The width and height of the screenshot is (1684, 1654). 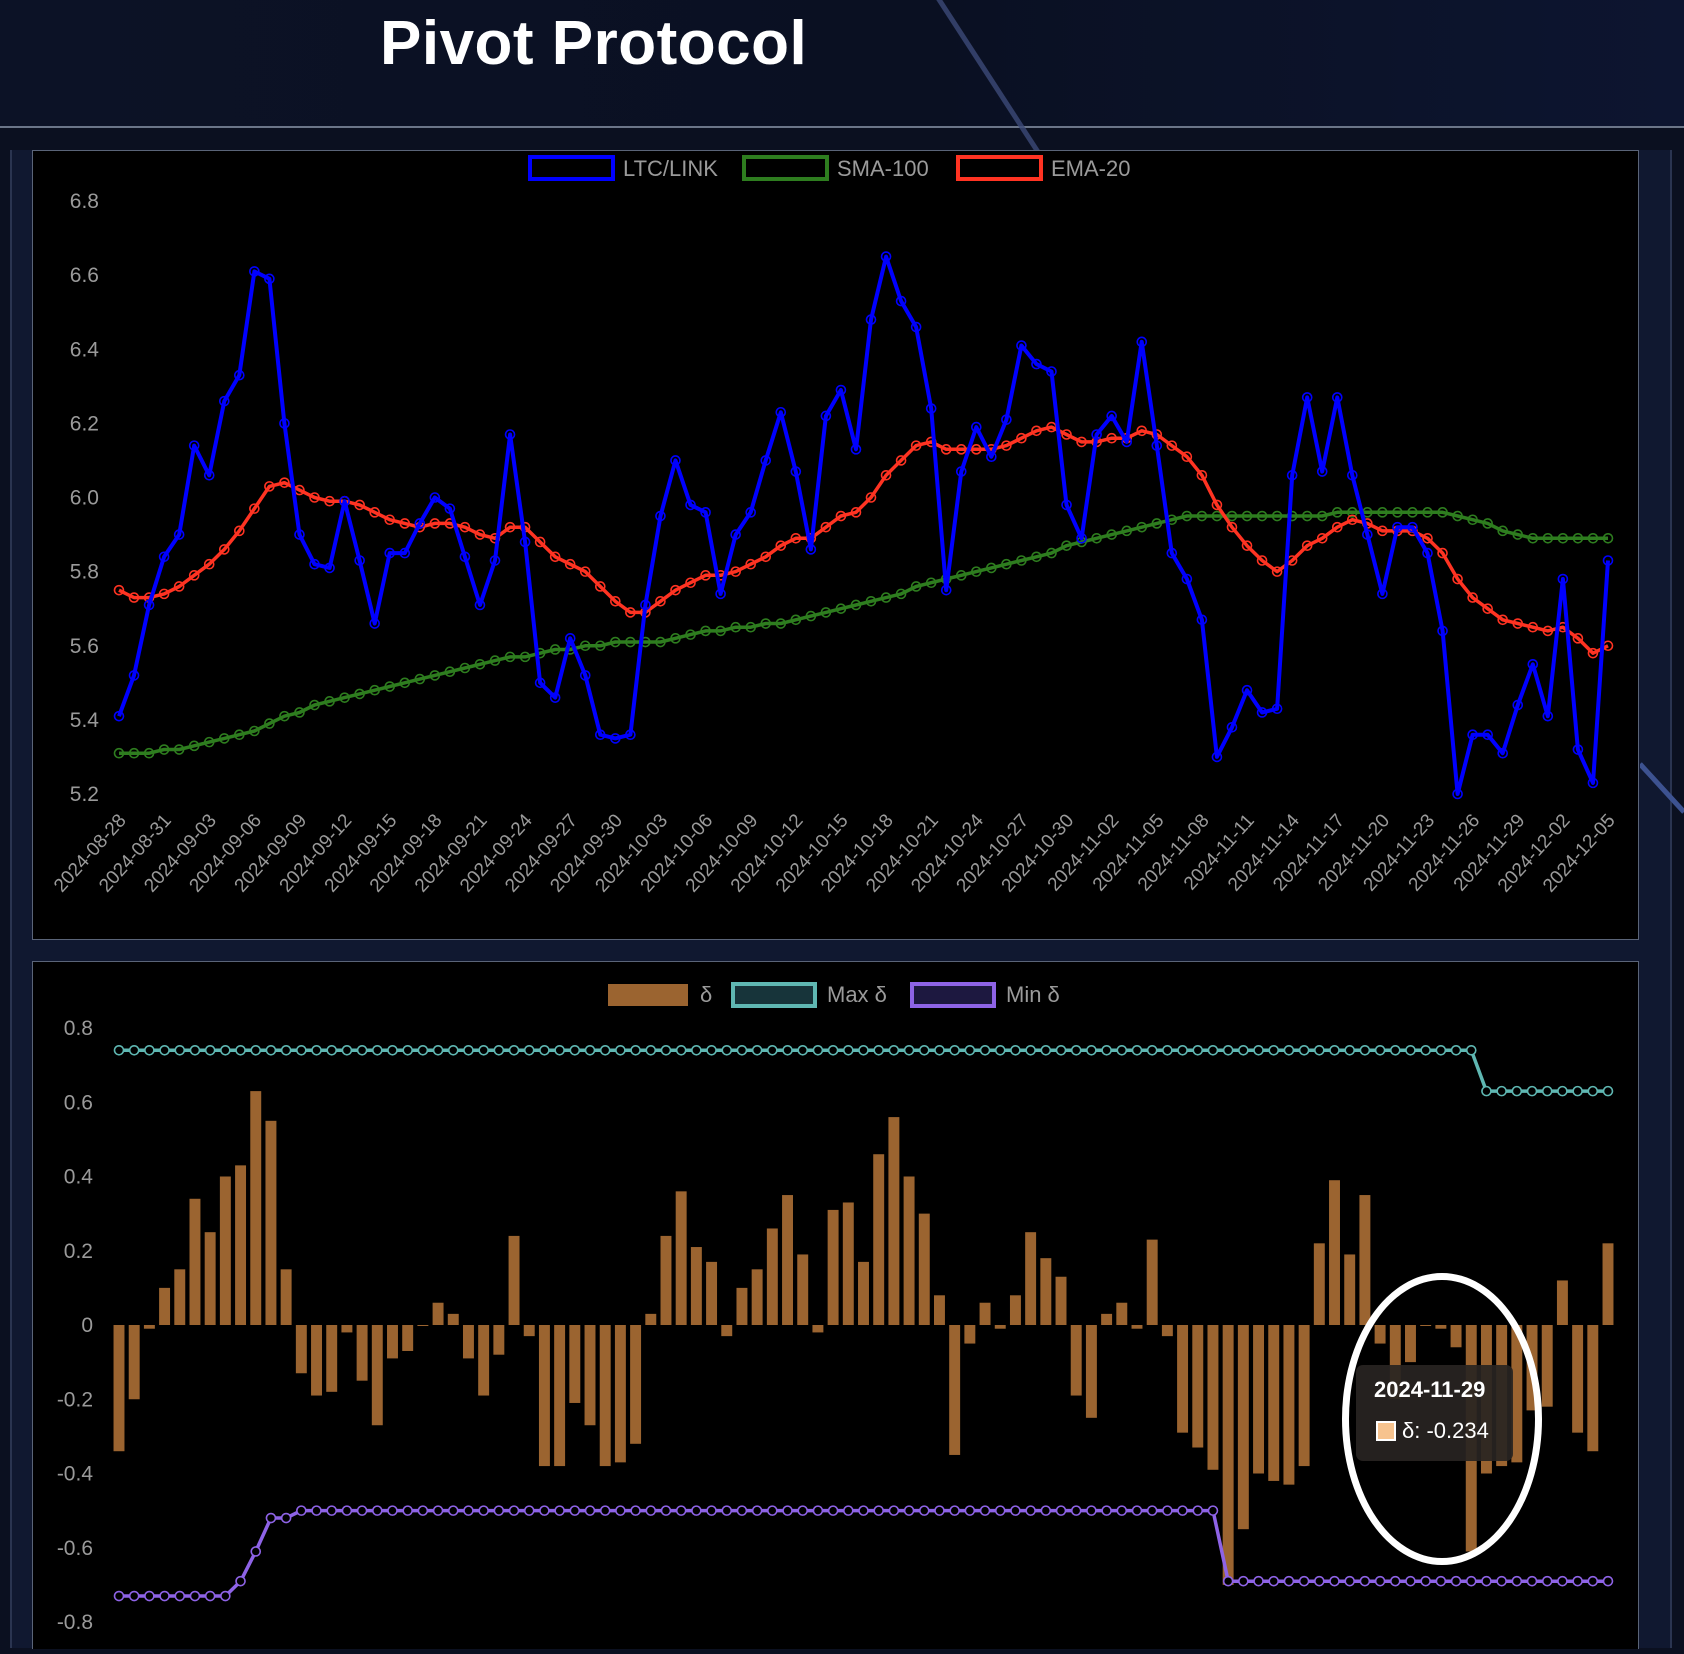 I want to click on legend-label: EMA-20, so click(x=1090, y=168).